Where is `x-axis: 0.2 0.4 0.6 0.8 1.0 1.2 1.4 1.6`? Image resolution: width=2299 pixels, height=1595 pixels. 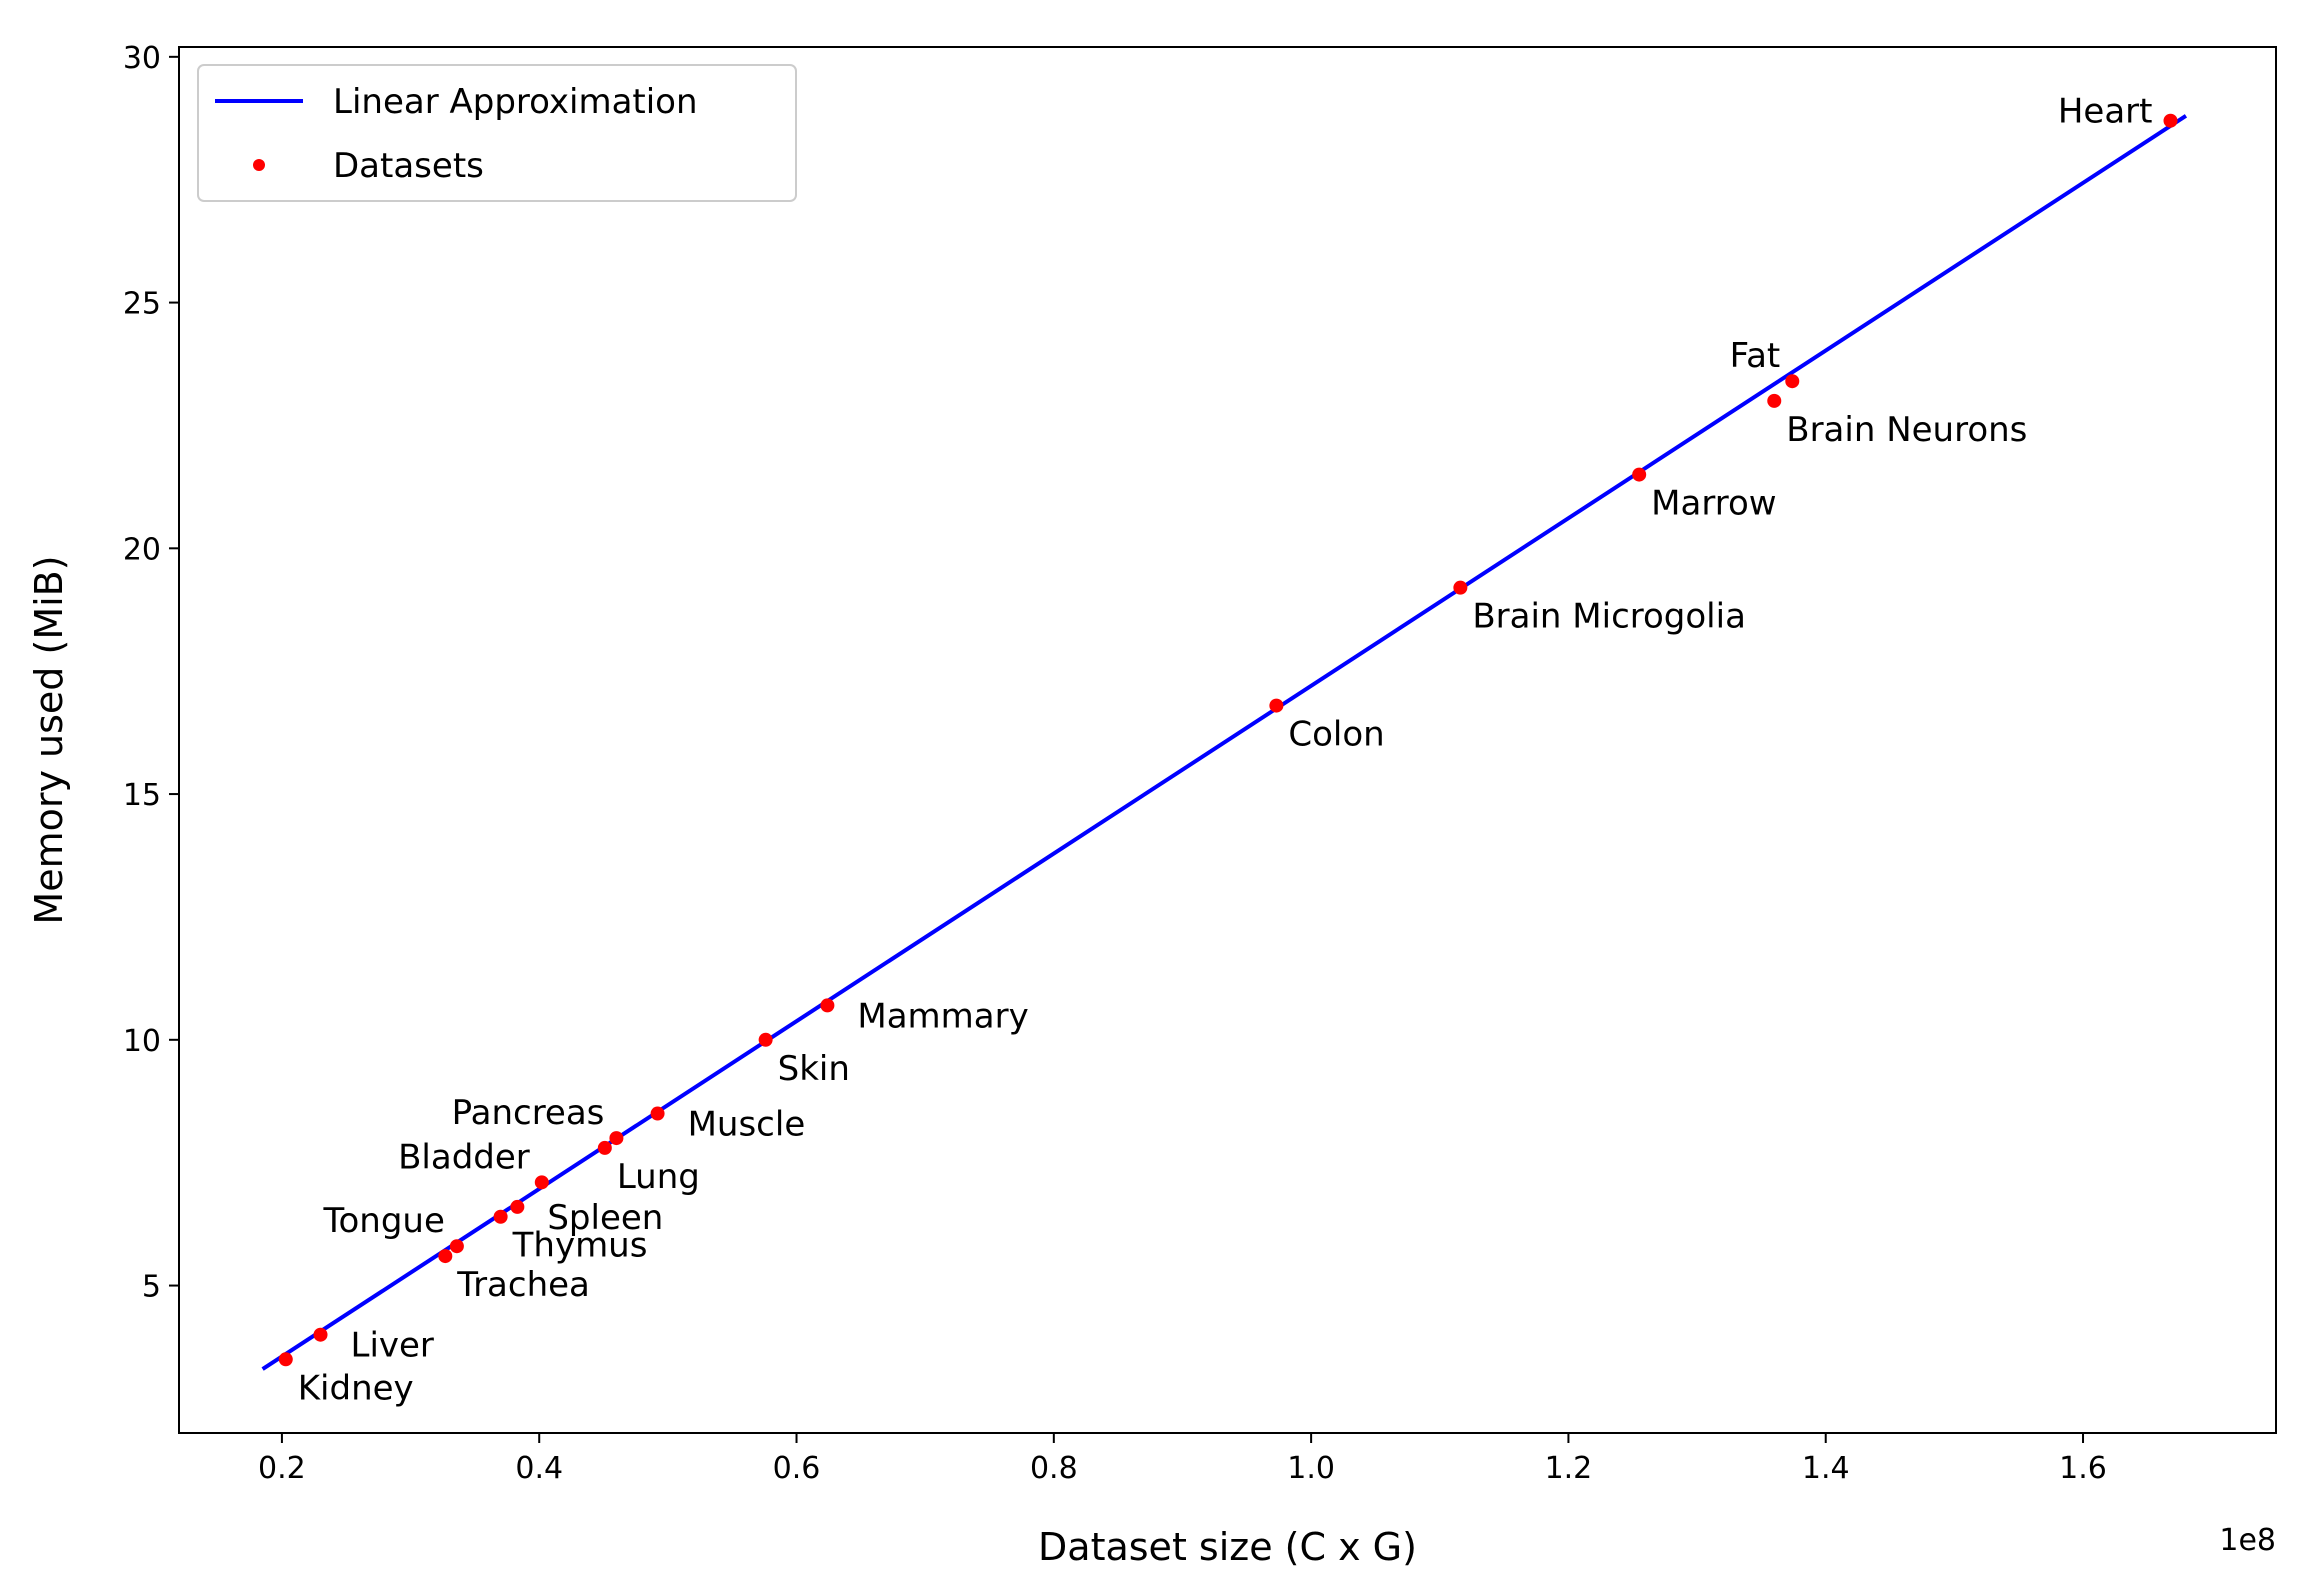 x-axis: 0.2 0.4 0.6 0.8 1.0 1.2 1.4 1.6 is located at coordinates (1182, 1459).